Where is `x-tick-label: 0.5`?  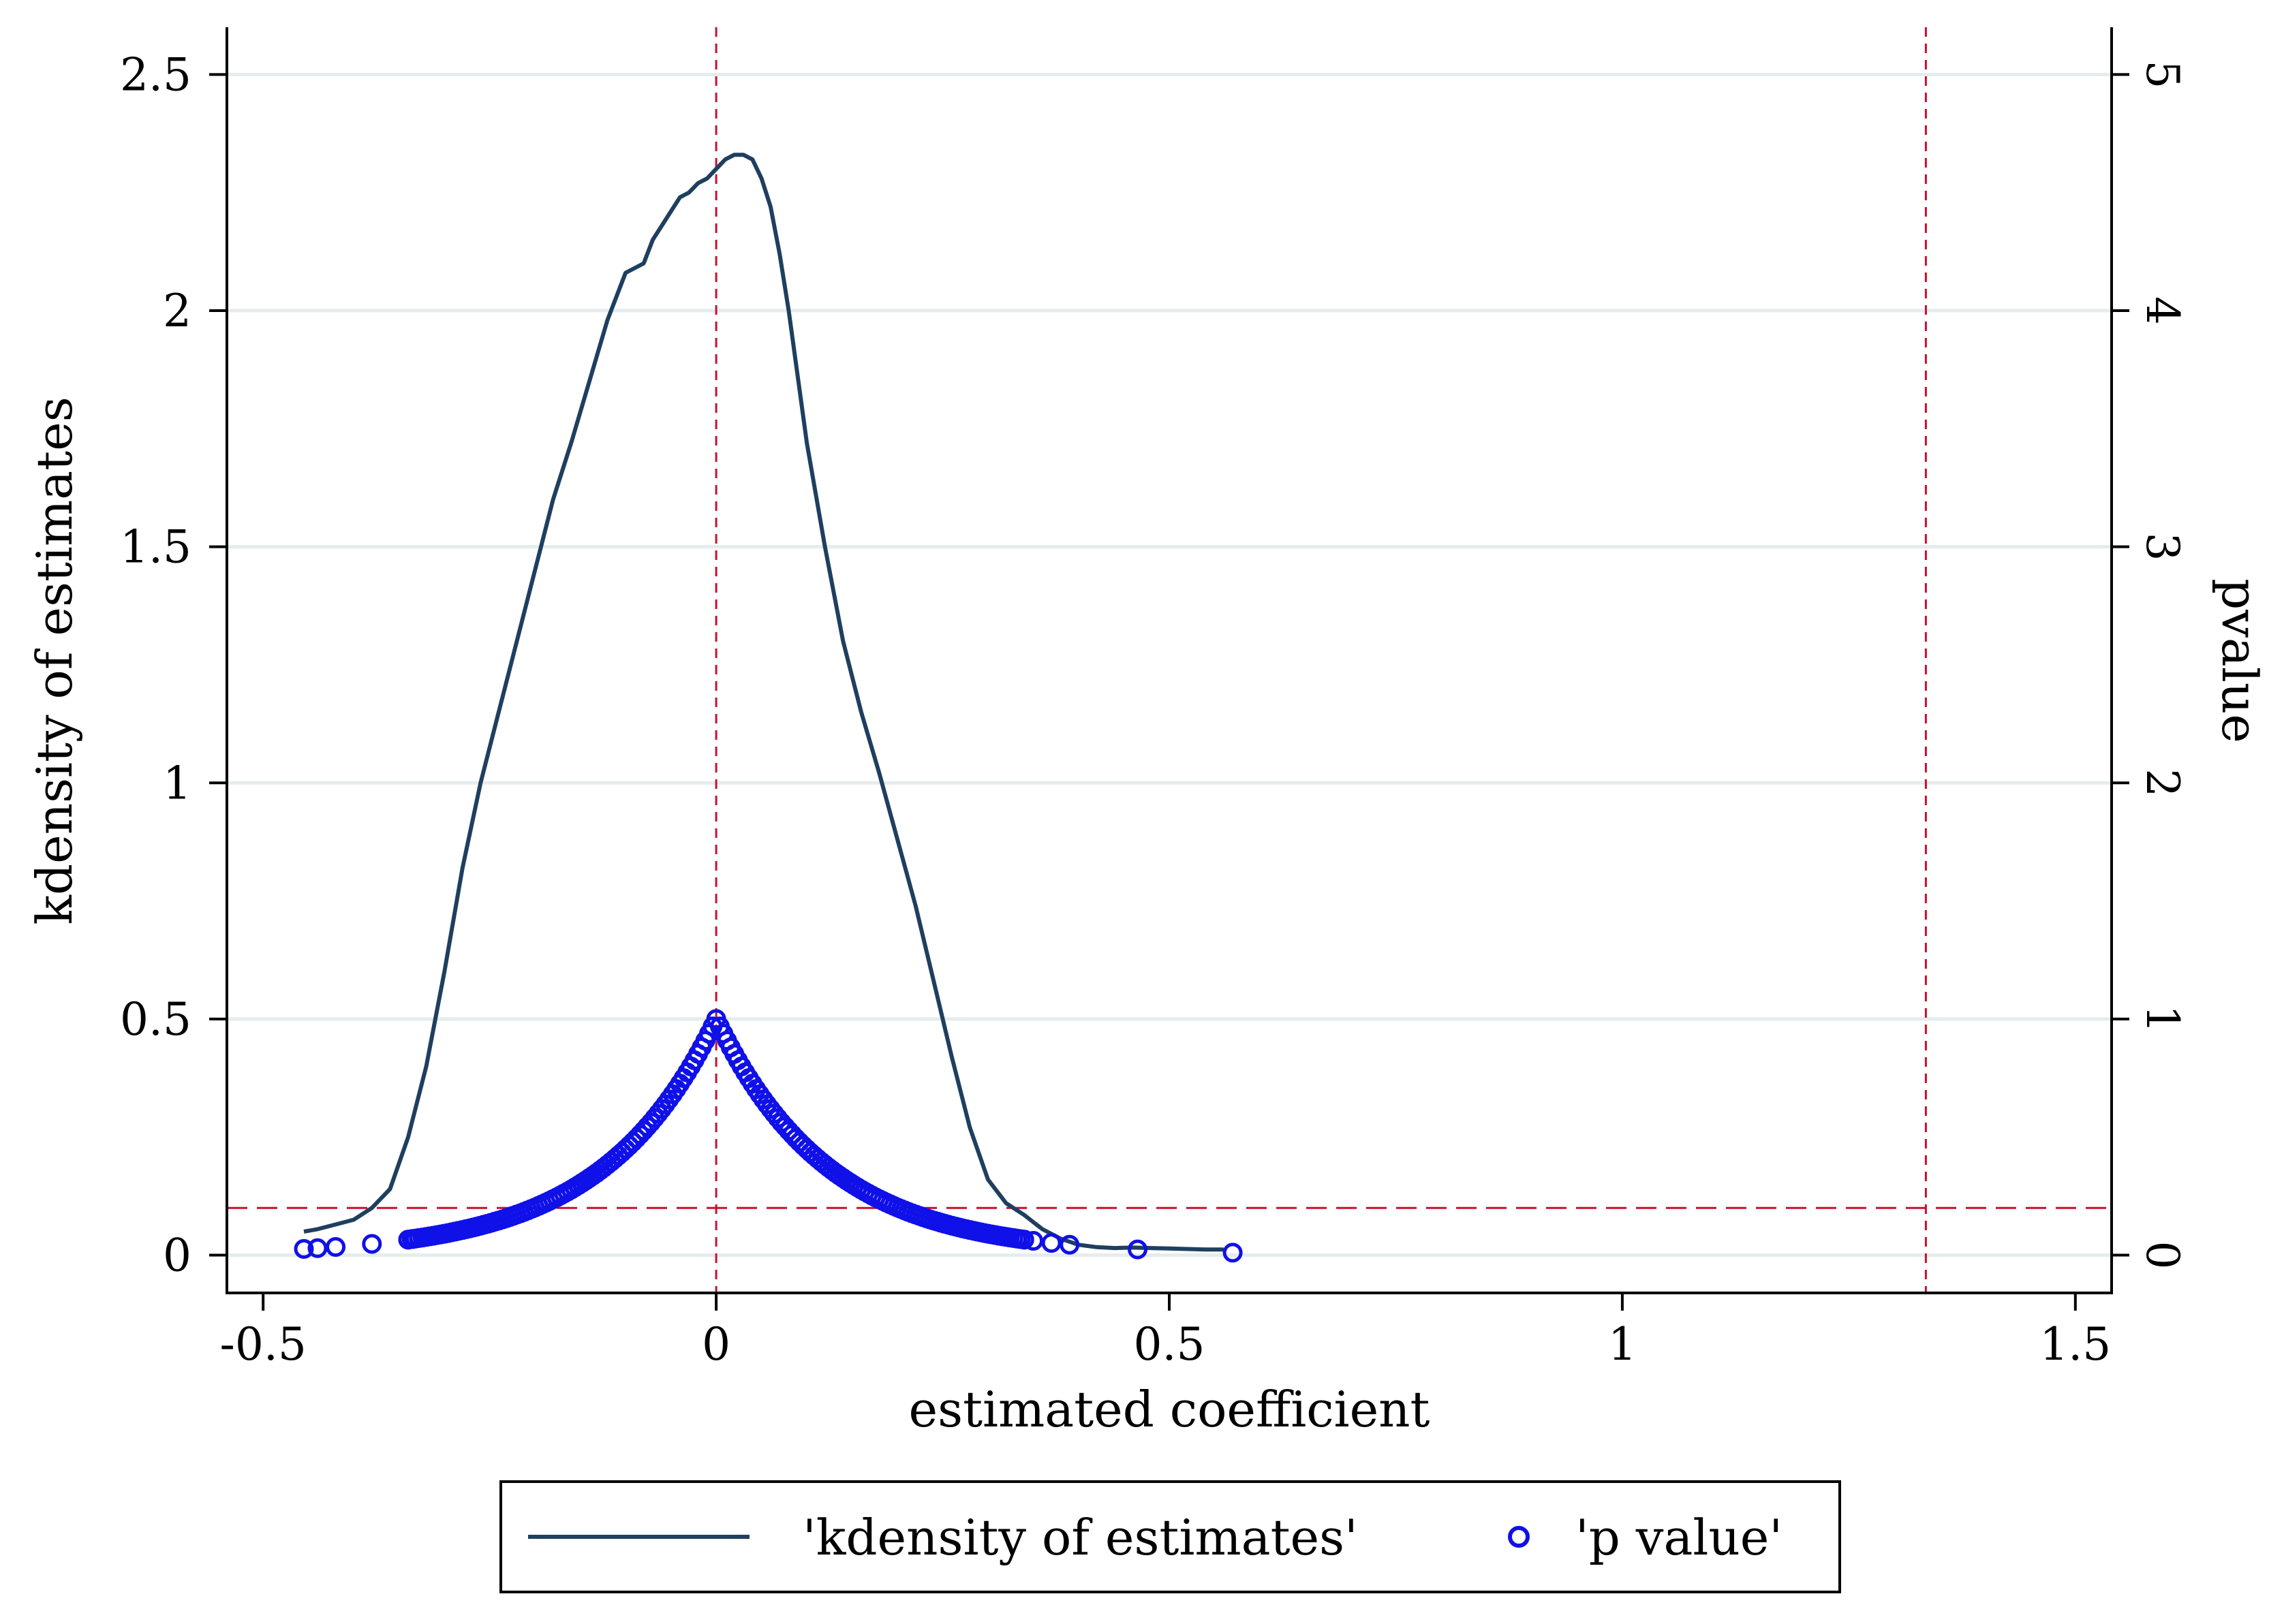 x-tick-label: 0.5 is located at coordinates (1170, 1344).